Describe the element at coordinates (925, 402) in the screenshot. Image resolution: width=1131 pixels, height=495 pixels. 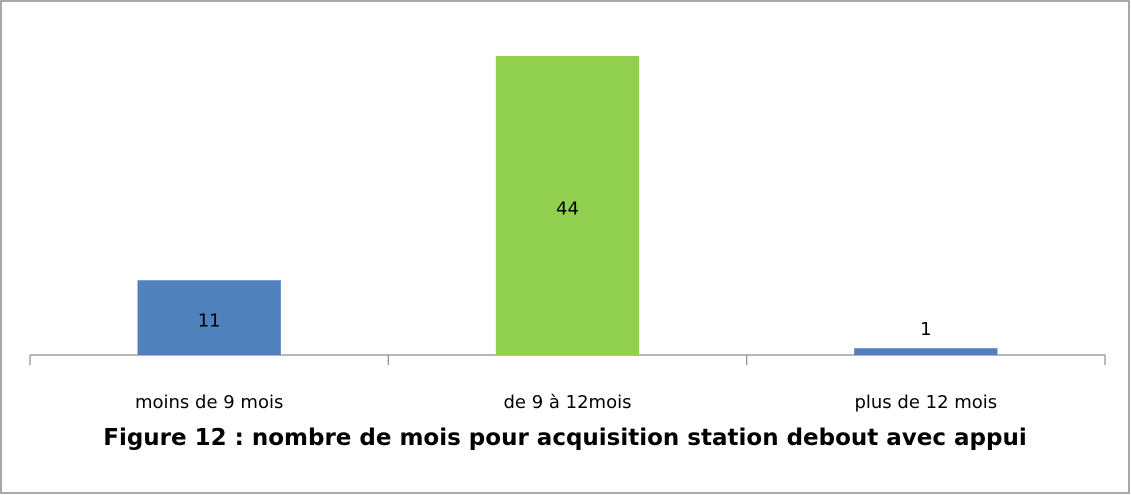
I see `x-tick-label: plus de 12 mois` at that location.